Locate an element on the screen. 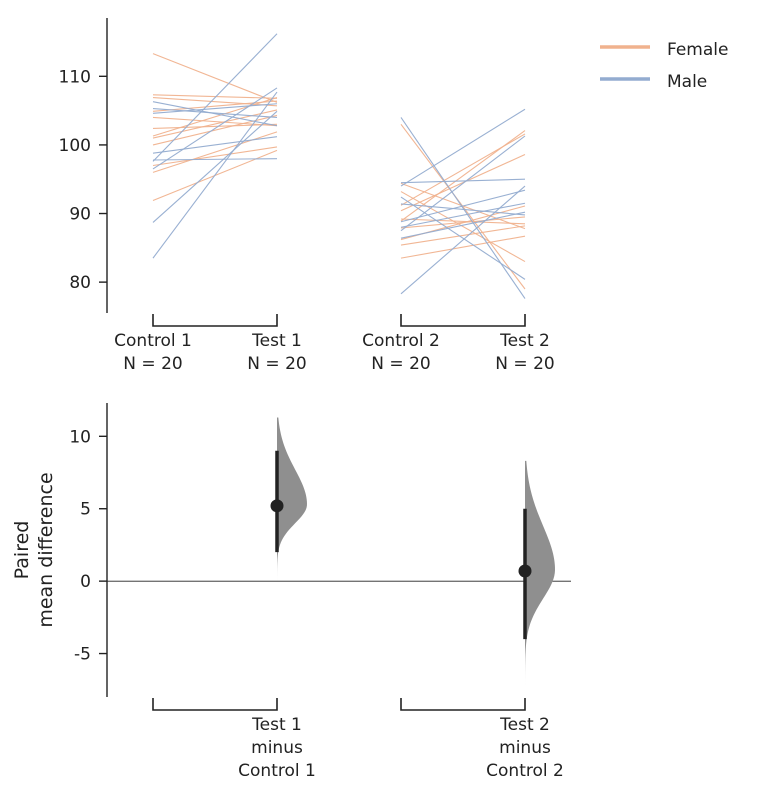 The image size is (760, 791). delta-y-tick-label: 5 is located at coordinates (85, 510).